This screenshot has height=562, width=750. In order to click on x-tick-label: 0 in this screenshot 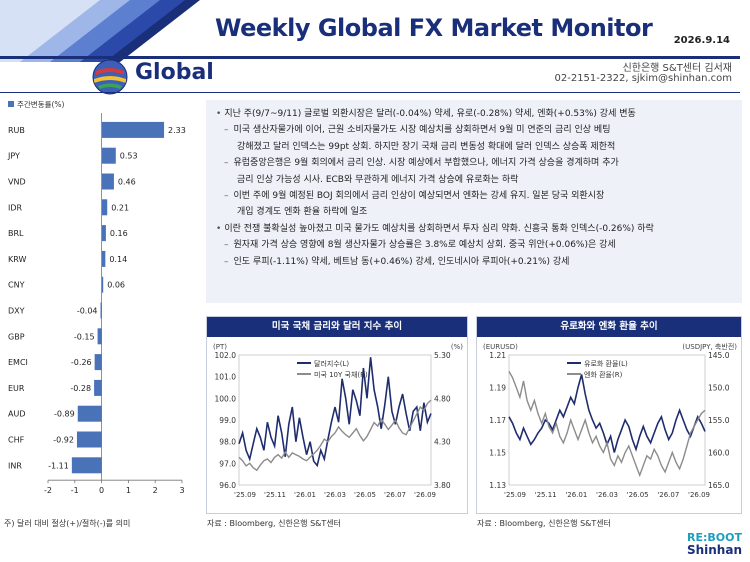, I will do `click(101, 490)`.